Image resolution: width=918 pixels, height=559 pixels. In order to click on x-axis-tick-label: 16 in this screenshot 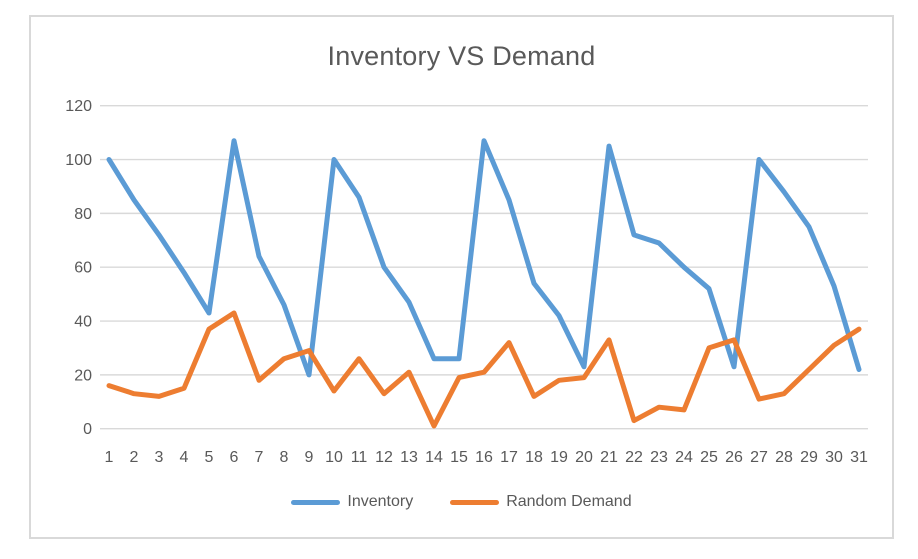, I will do `click(484, 457)`.